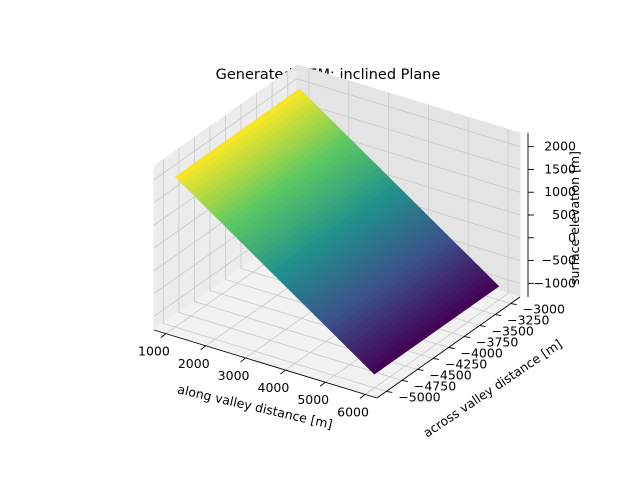  What do you see at coordinates (482, 353) in the screenshot?
I see `y-tick-label: −4000` at bounding box center [482, 353].